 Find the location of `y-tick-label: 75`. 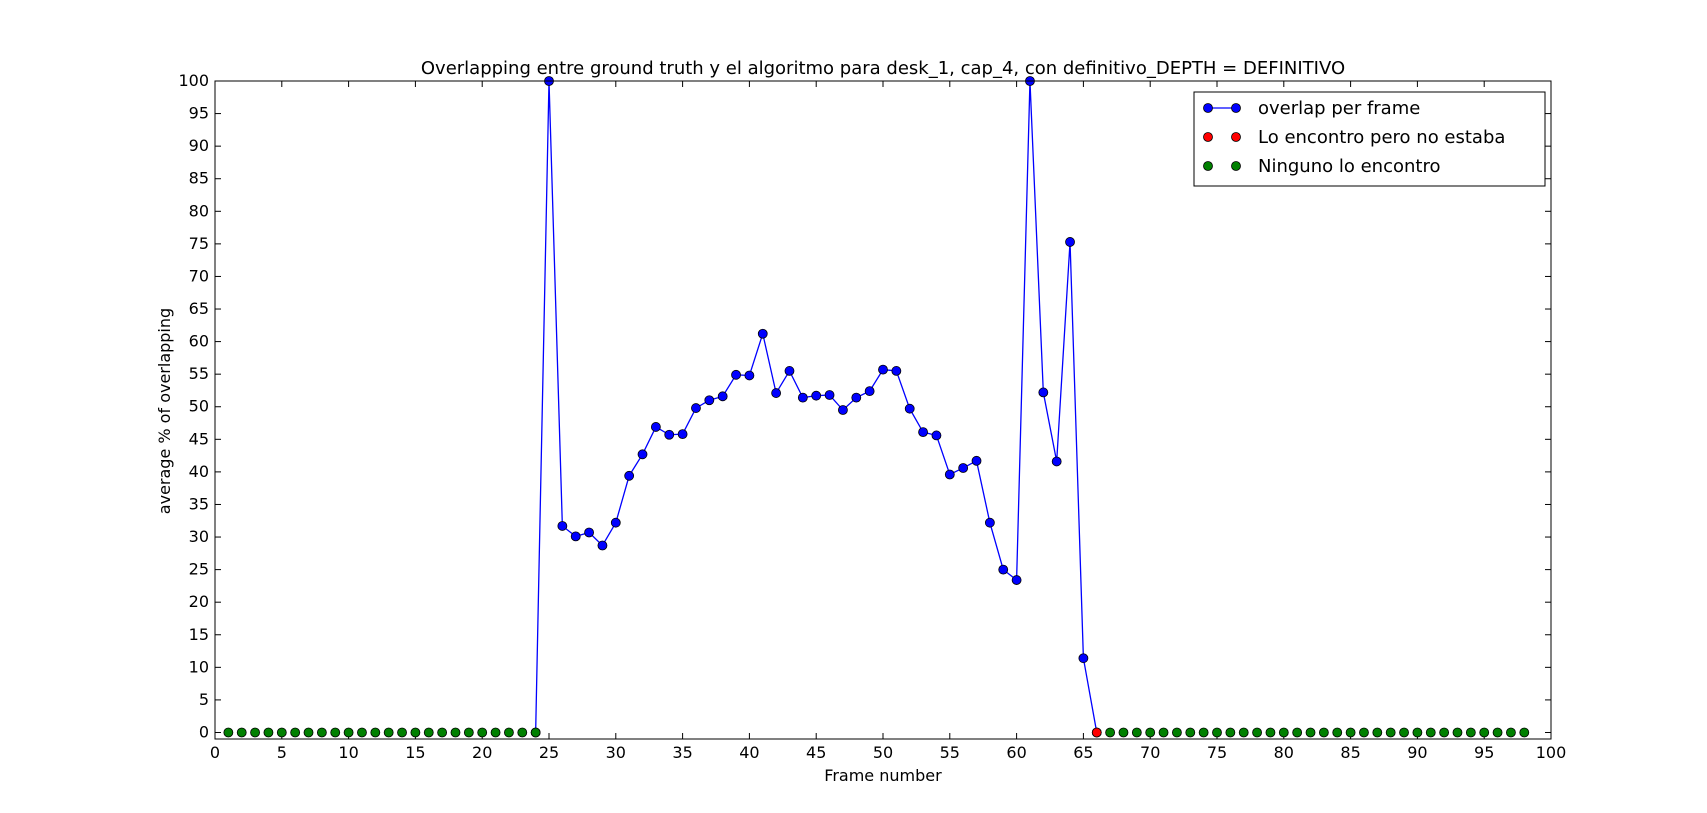

y-tick-label: 75 is located at coordinates (199, 243).